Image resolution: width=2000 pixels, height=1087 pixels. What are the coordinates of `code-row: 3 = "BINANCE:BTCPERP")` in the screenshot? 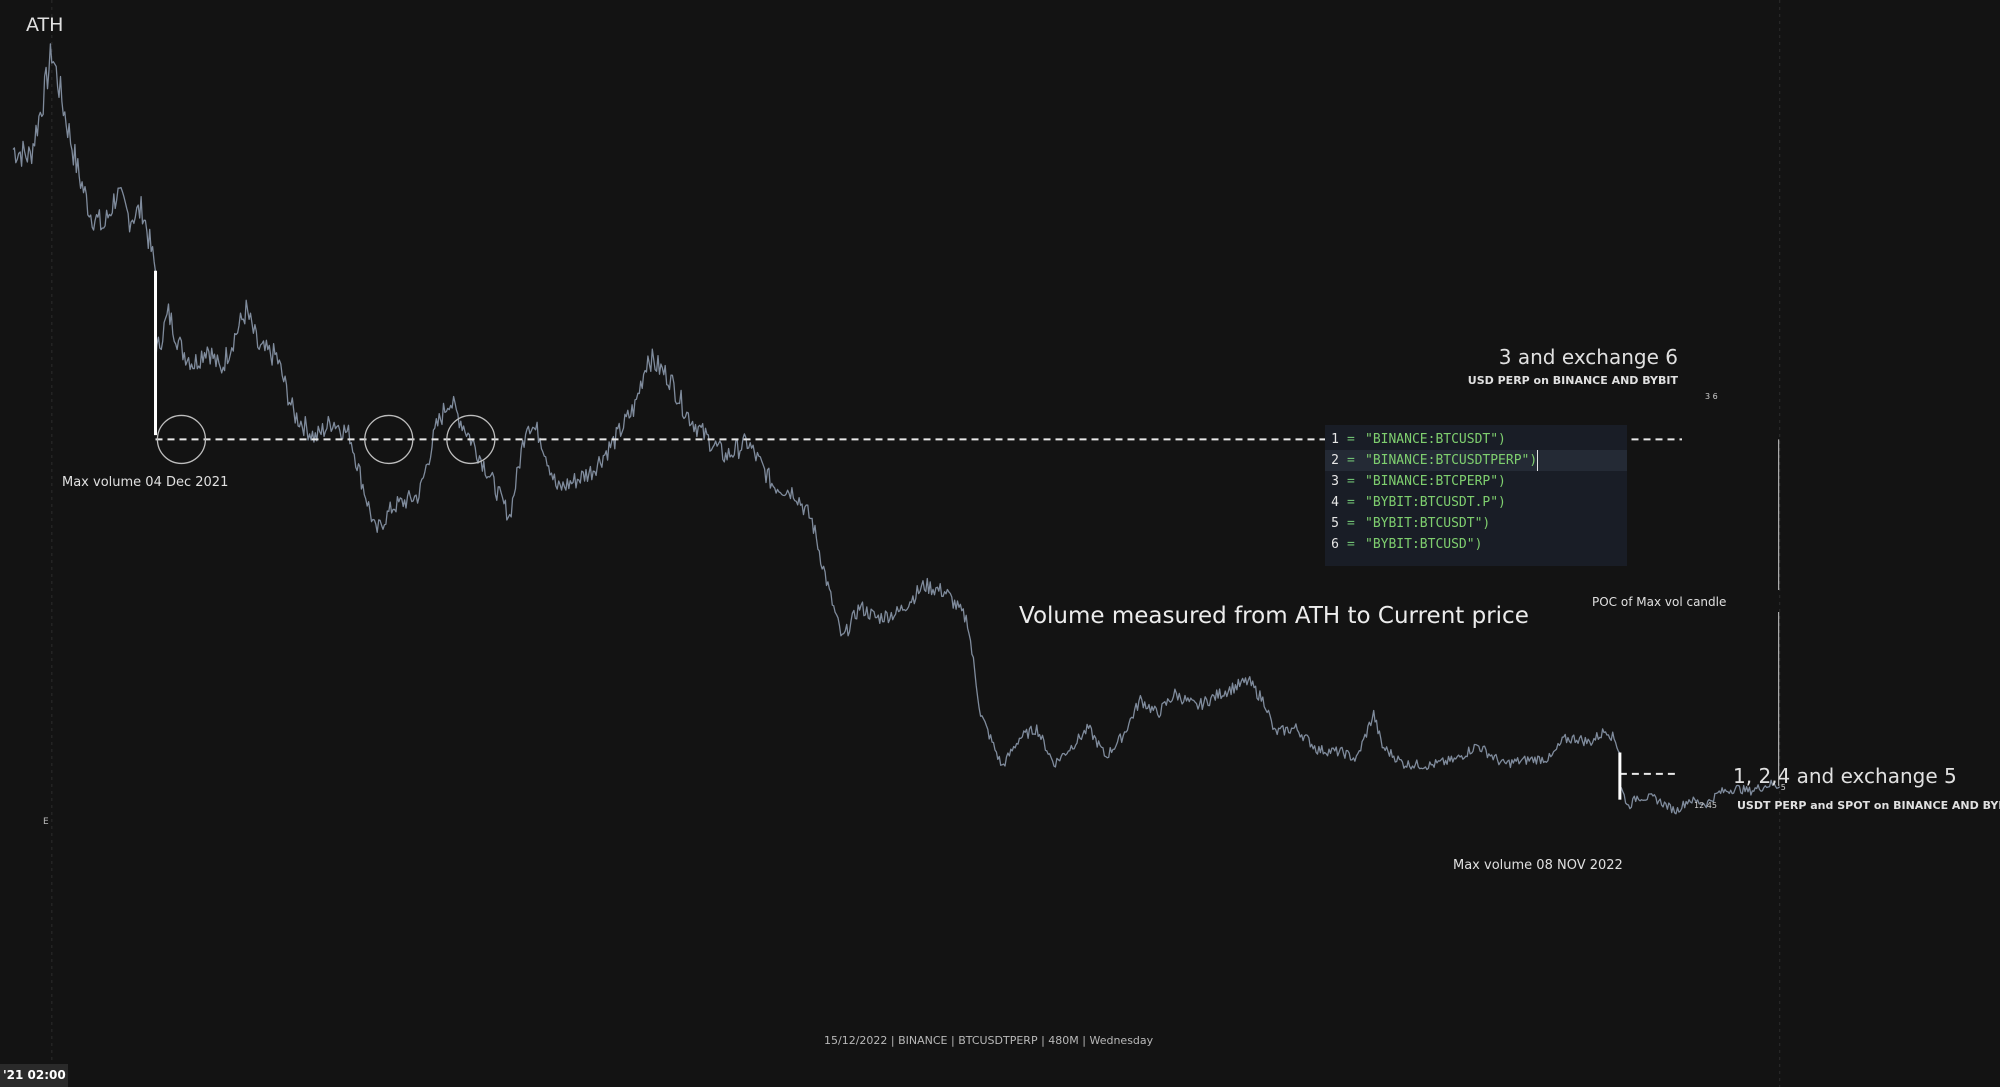 It's located at (1476, 481).